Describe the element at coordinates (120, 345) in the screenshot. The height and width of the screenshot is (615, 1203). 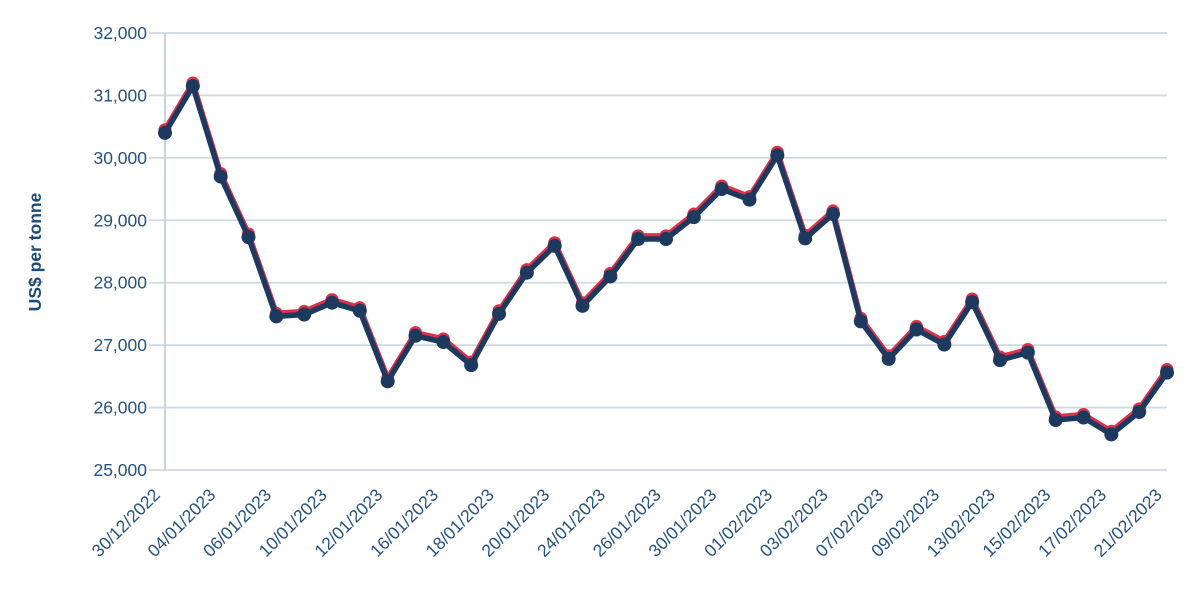
I see `y-axis-tick-label: 27,000` at that location.